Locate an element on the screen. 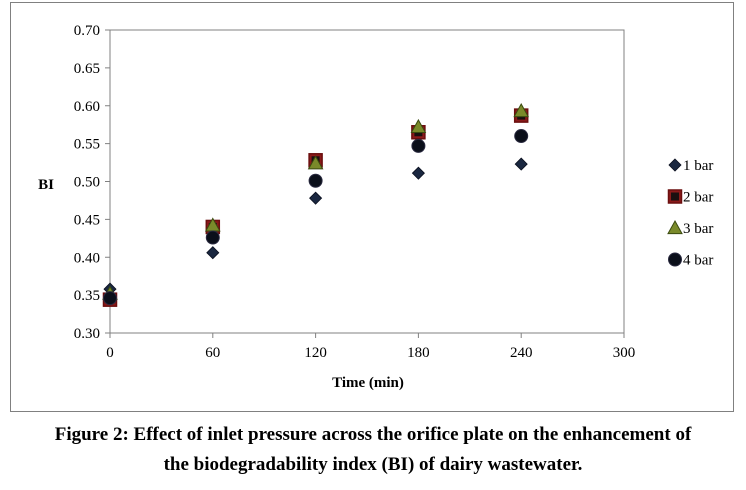 The image size is (746, 490). y-tick-label: 0.45 is located at coordinates (87, 220).